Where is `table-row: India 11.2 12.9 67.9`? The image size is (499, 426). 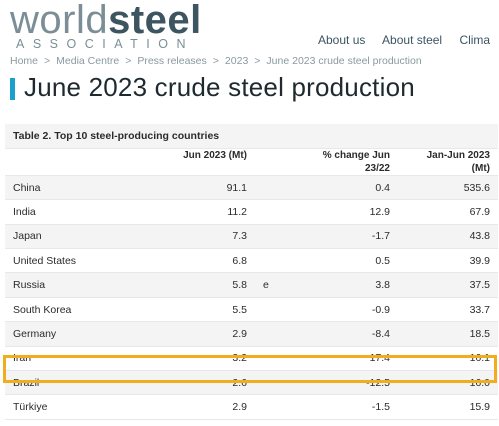
table-row: India 11.2 12.9 67.9 is located at coordinates (251, 212).